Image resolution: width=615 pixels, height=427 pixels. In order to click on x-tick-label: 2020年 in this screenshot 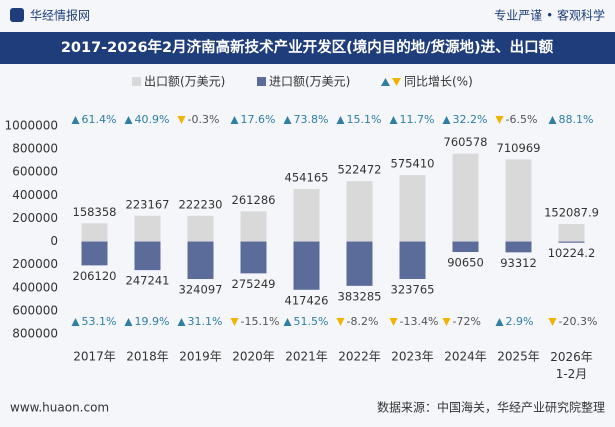, I will do `click(253, 357)`.